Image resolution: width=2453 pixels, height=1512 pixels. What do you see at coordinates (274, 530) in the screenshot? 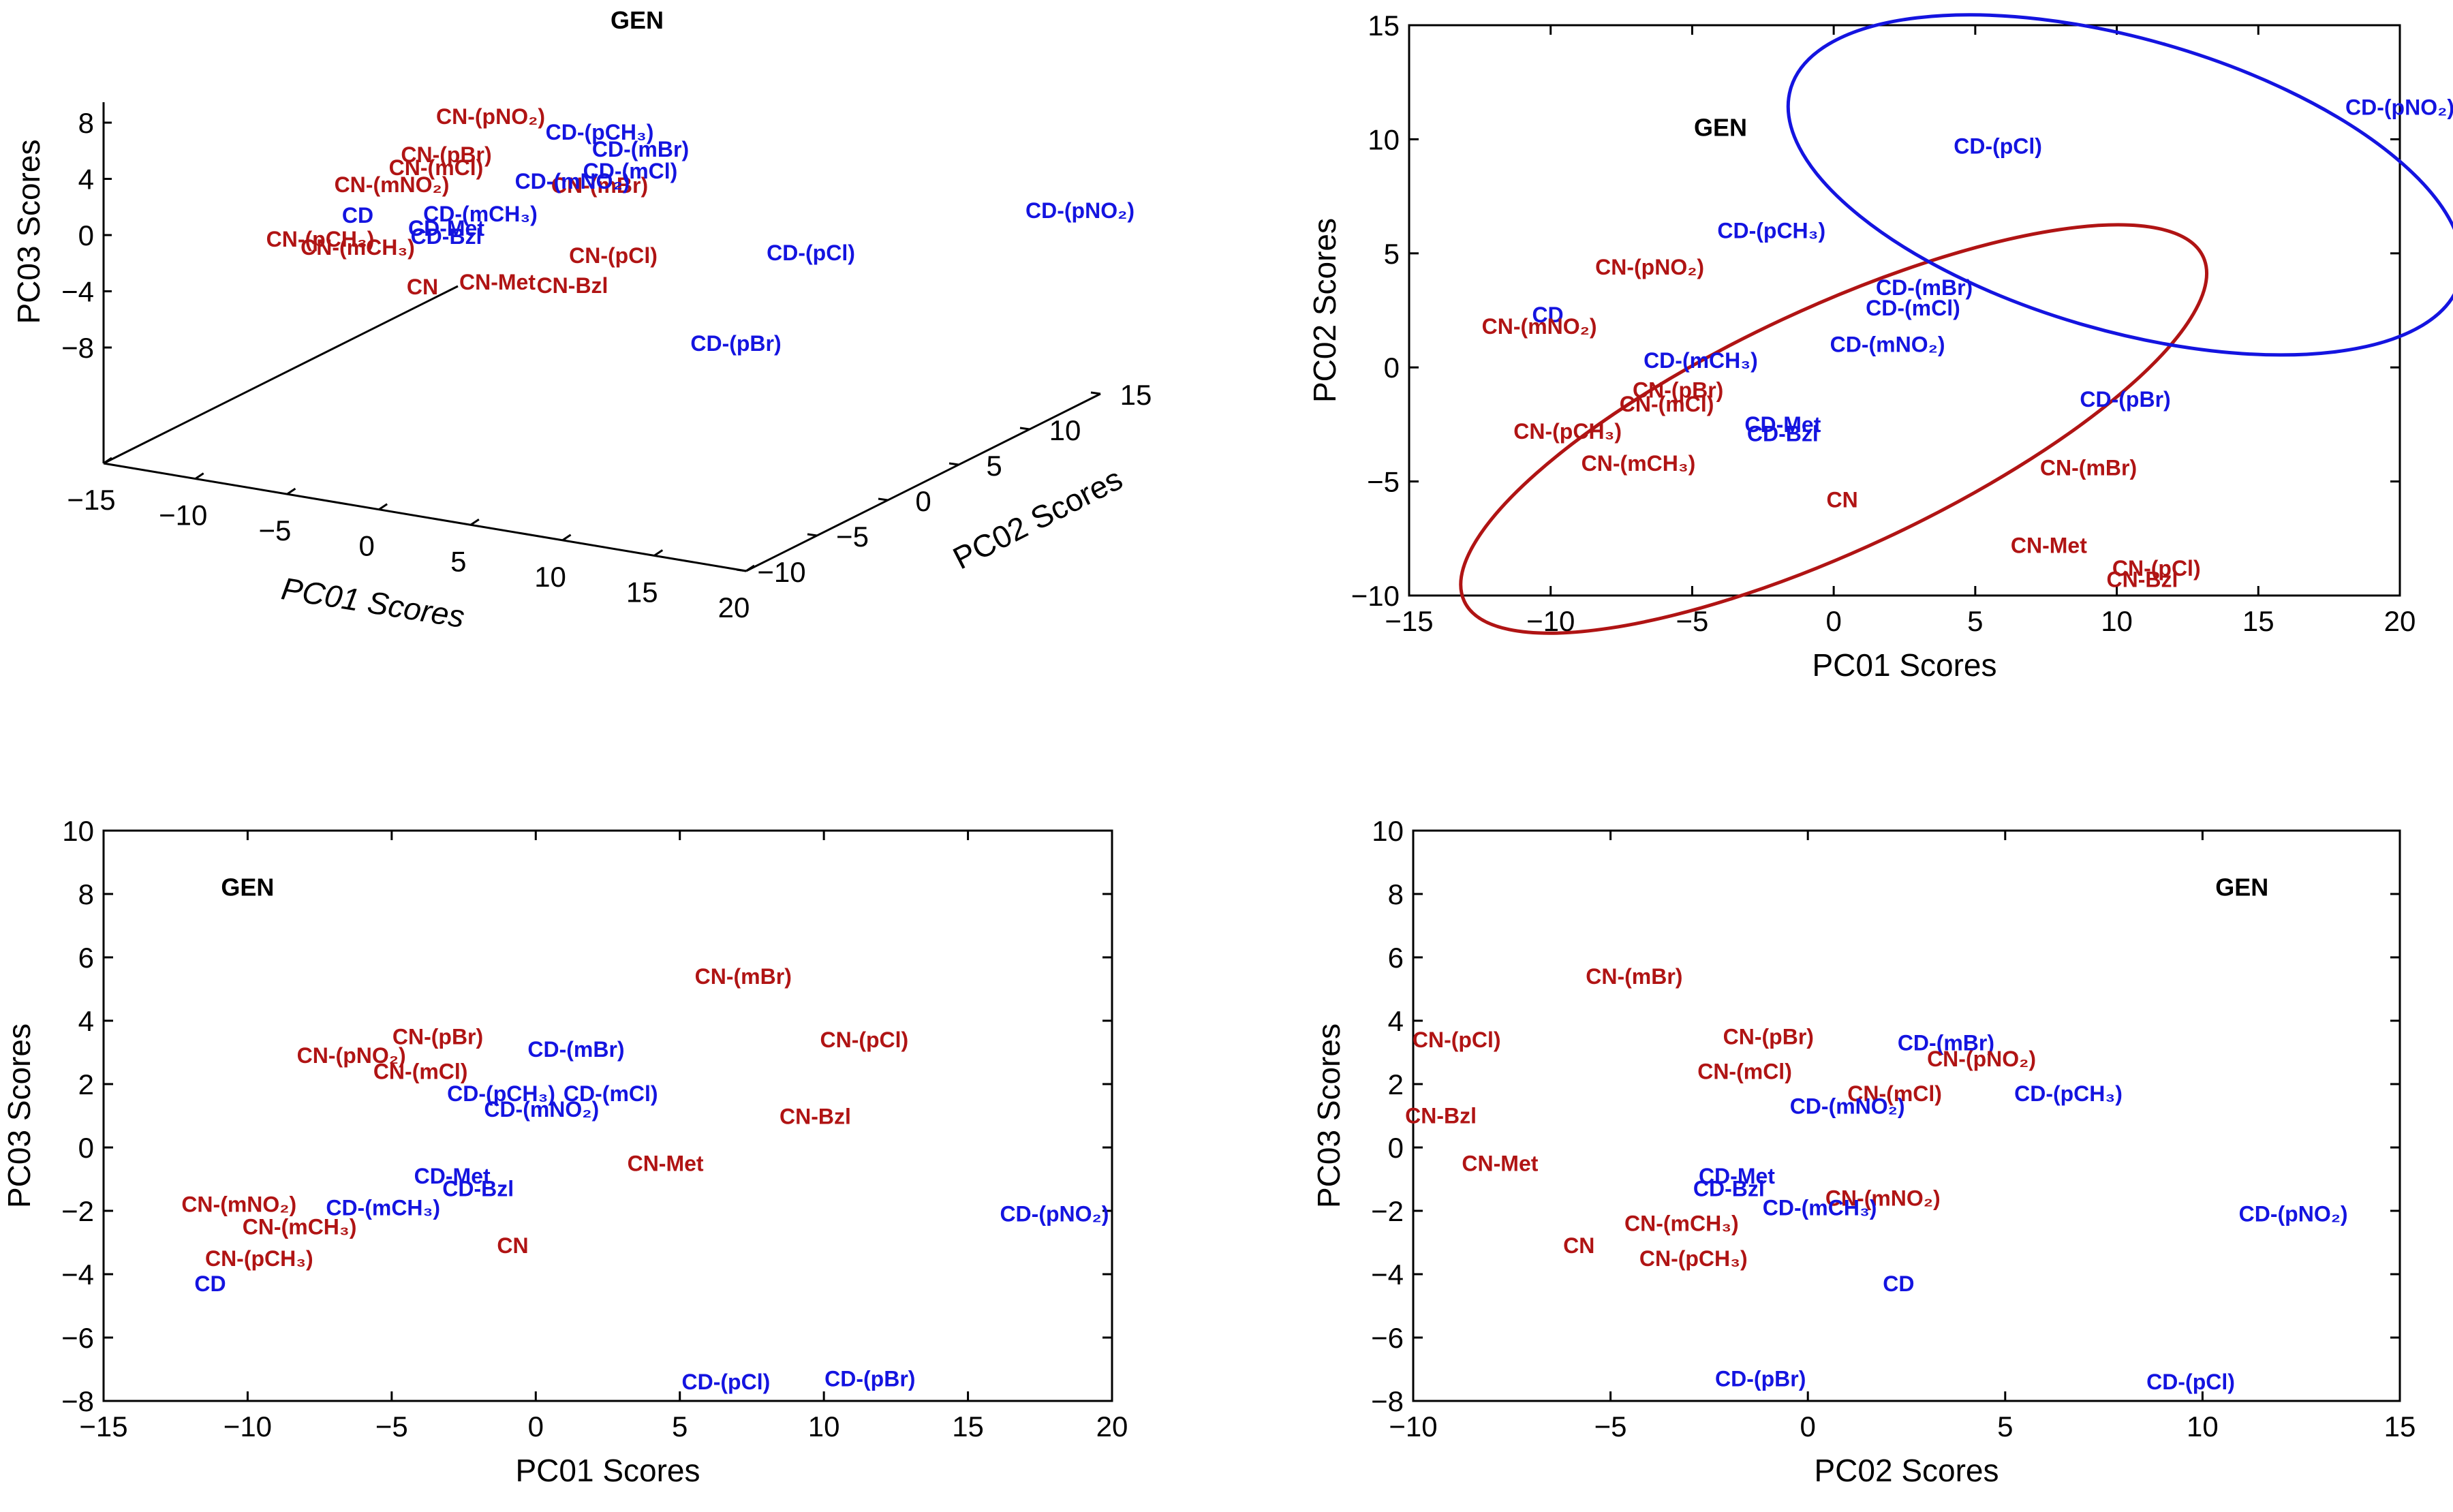
I see `x-tick-label: −5` at bounding box center [274, 530].